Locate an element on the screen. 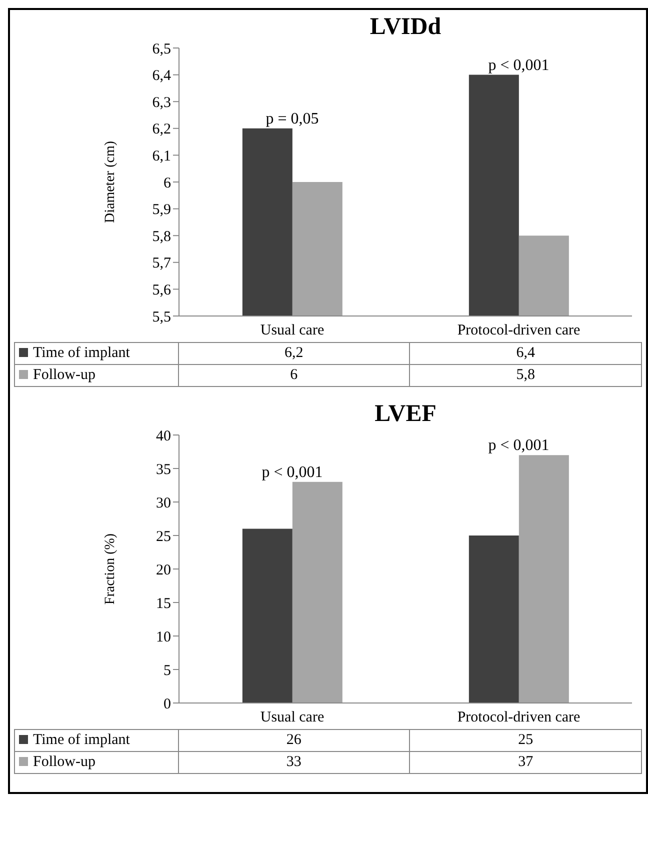 Image resolution: width=648 pixels, height=862 pixels. y-tick-label: 5,6 is located at coordinates (162, 290).